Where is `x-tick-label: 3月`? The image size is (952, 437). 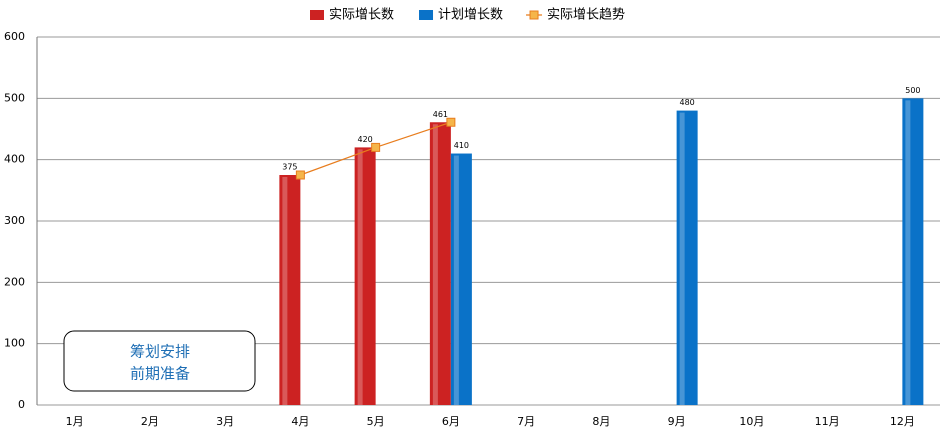
x-tick-label: 3月 is located at coordinates (225, 421).